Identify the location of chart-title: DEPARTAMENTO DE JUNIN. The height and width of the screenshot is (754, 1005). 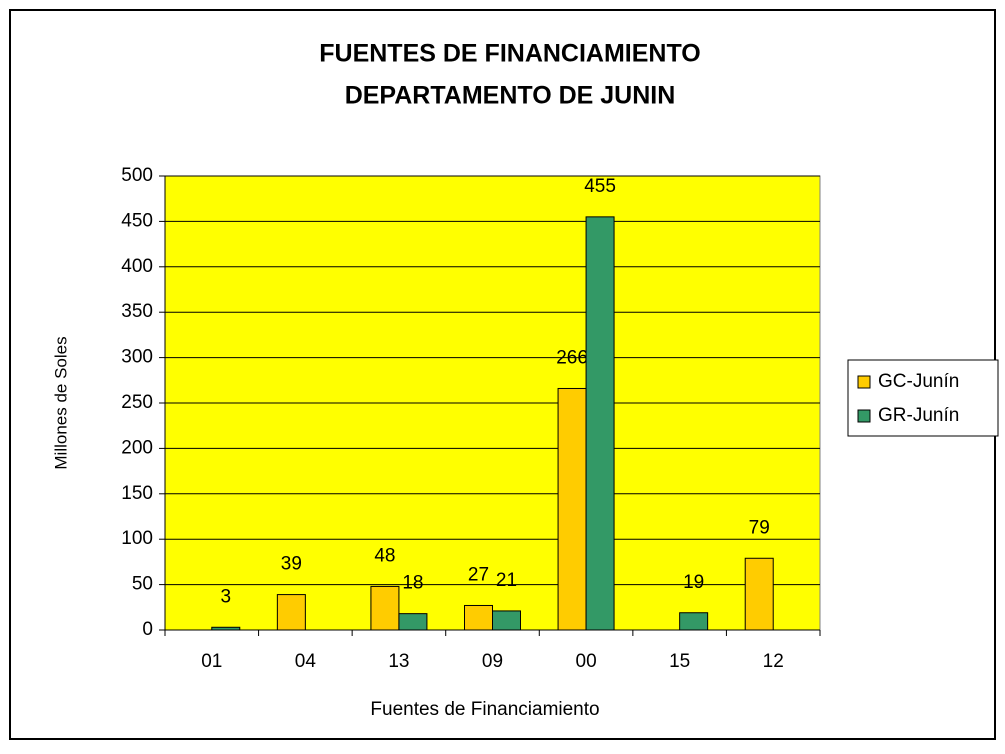
(510, 96).